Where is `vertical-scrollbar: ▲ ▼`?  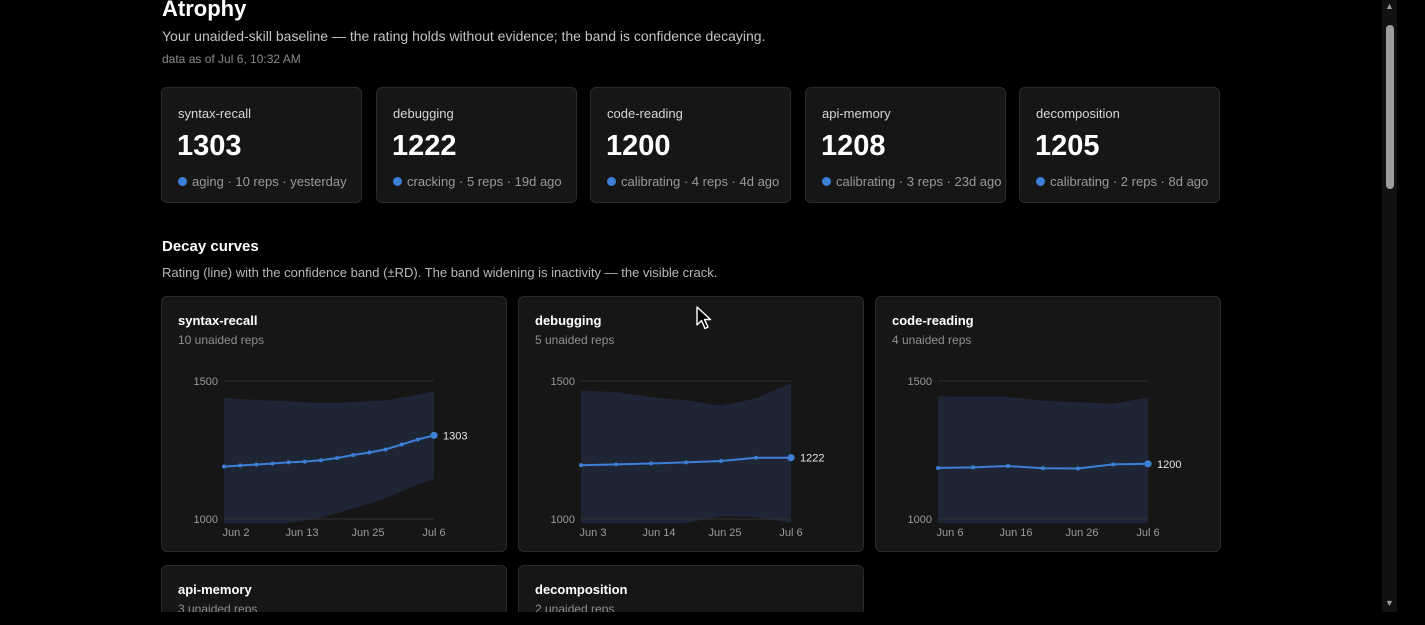
vertical-scrollbar: ▲ ▼ is located at coordinates (1389, 306).